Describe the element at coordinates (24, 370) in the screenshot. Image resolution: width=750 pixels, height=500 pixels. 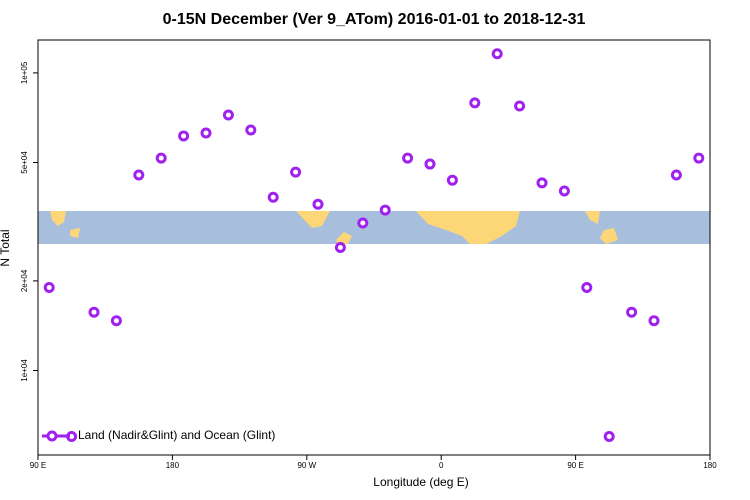
I see `y-tick-label: 1e+04` at that location.